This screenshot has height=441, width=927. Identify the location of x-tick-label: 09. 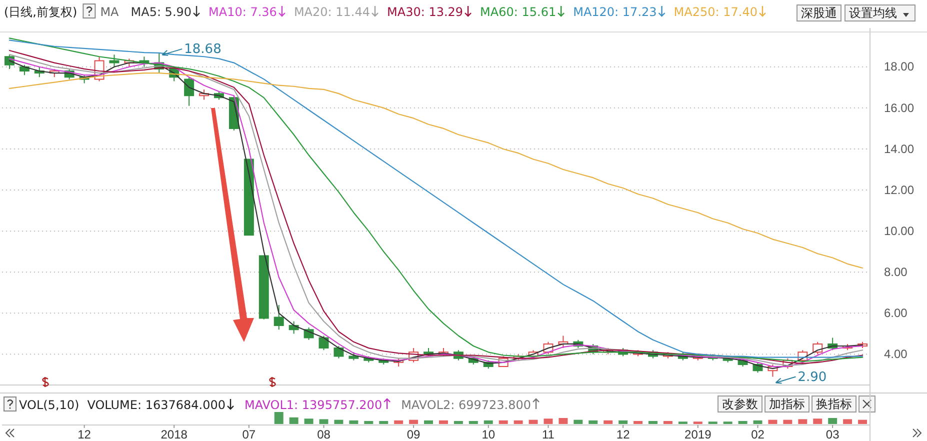
(413, 434).